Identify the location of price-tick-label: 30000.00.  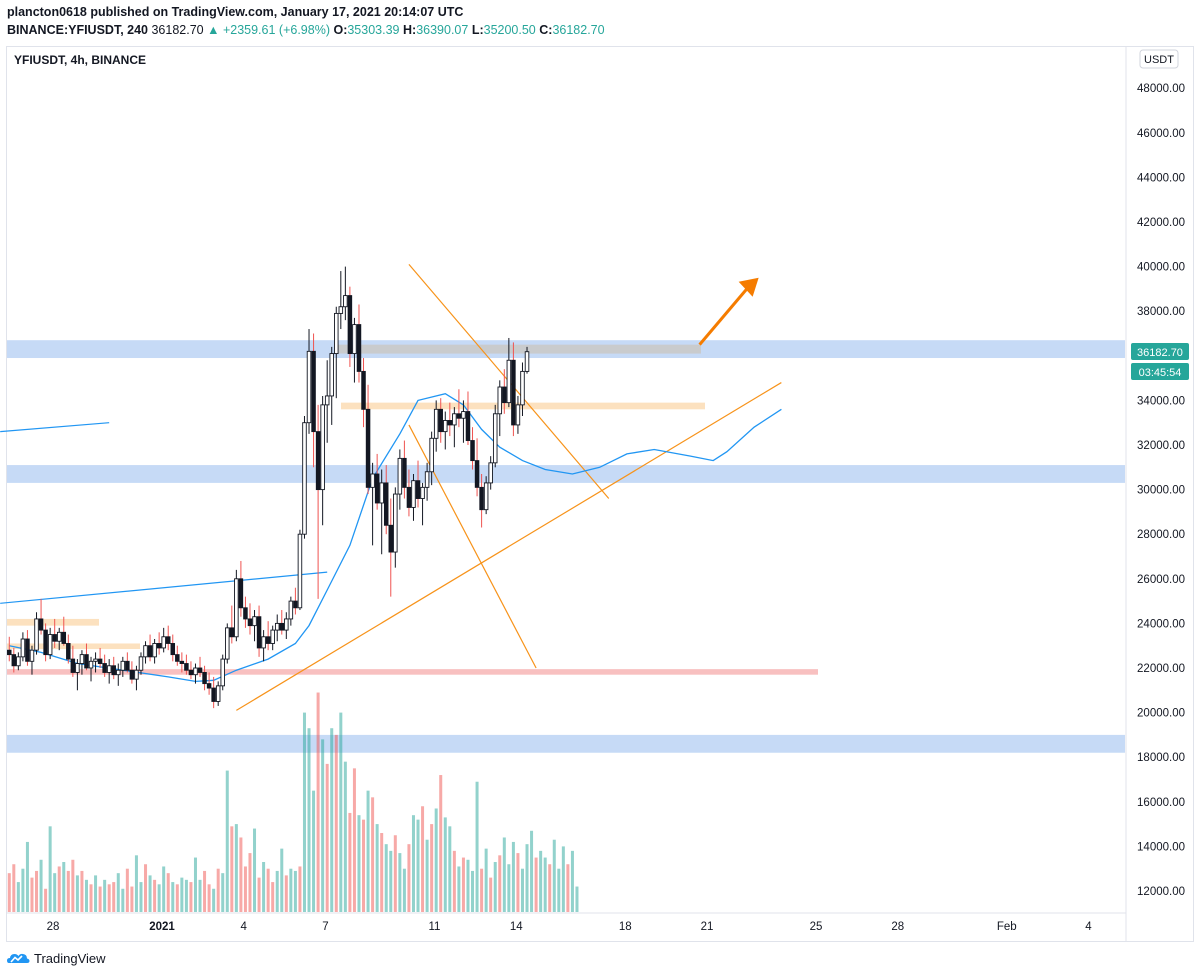
(1161, 491).